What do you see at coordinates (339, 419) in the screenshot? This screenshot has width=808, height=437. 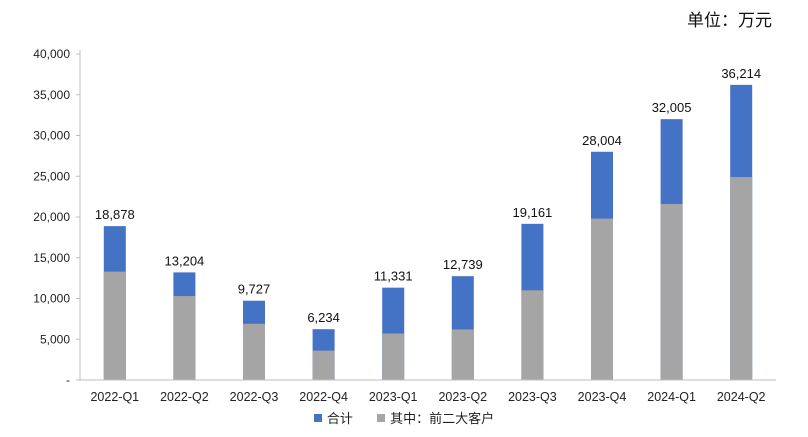 I see `legend-label-total: 合计` at bounding box center [339, 419].